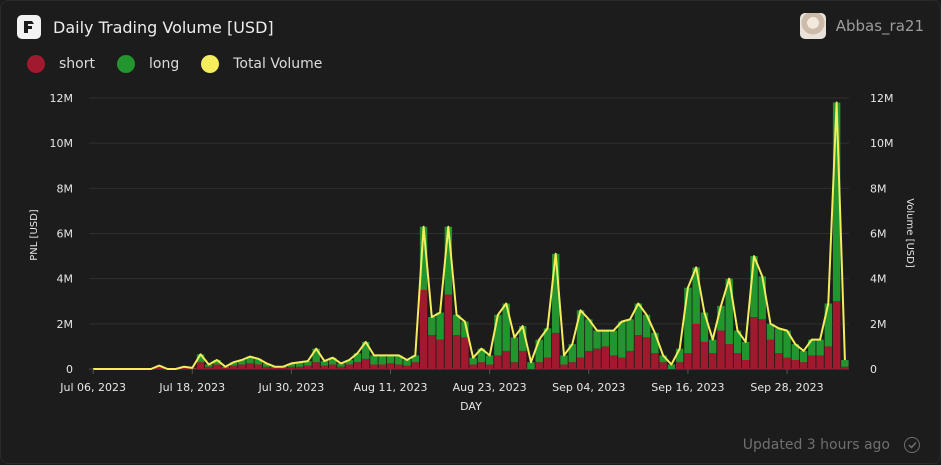 The image size is (941, 465). What do you see at coordinates (878, 234) in the screenshot?
I see `y-tick-right: 6M` at bounding box center [878, 234].